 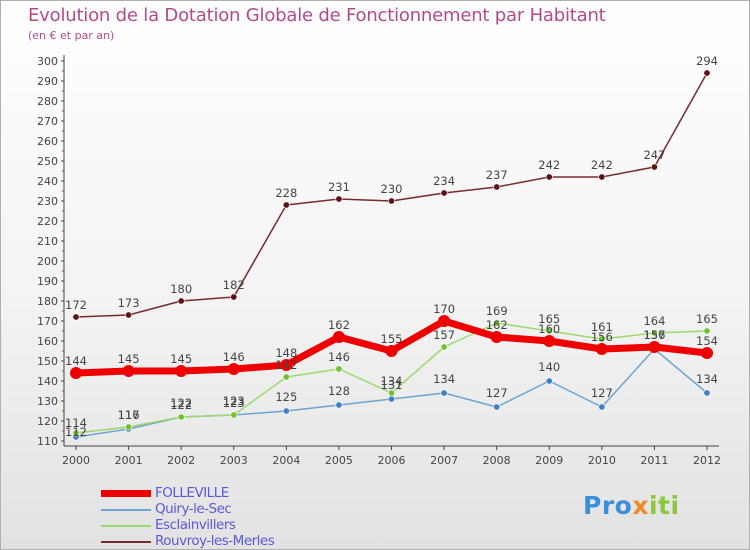 I want to click on y-tick-label: 170, so click(x=47, y=321).